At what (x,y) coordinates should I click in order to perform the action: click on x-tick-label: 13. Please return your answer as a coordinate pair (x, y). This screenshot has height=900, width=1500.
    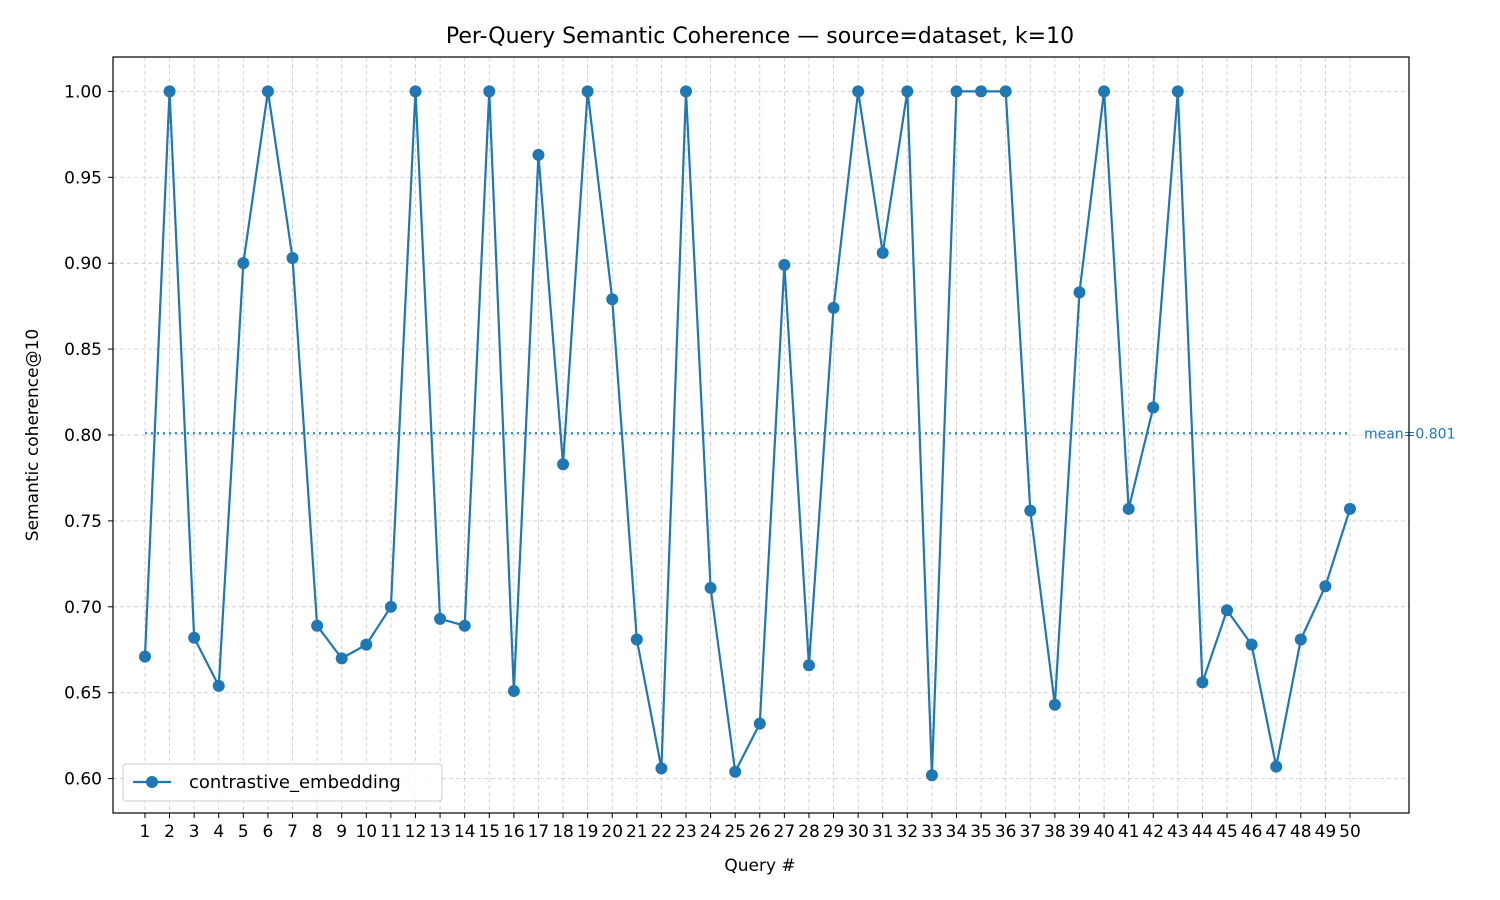
    Looking at the image, I should click on (440, 832).